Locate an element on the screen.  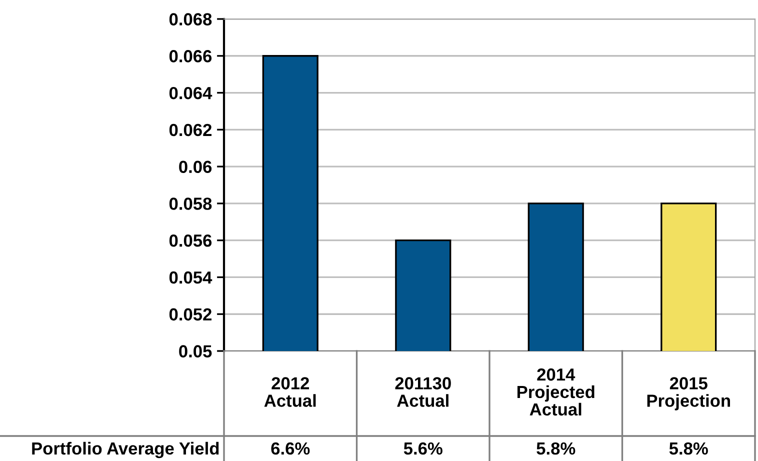
x-tick-label: 201130 Actual is located at coordinates (423, 392).